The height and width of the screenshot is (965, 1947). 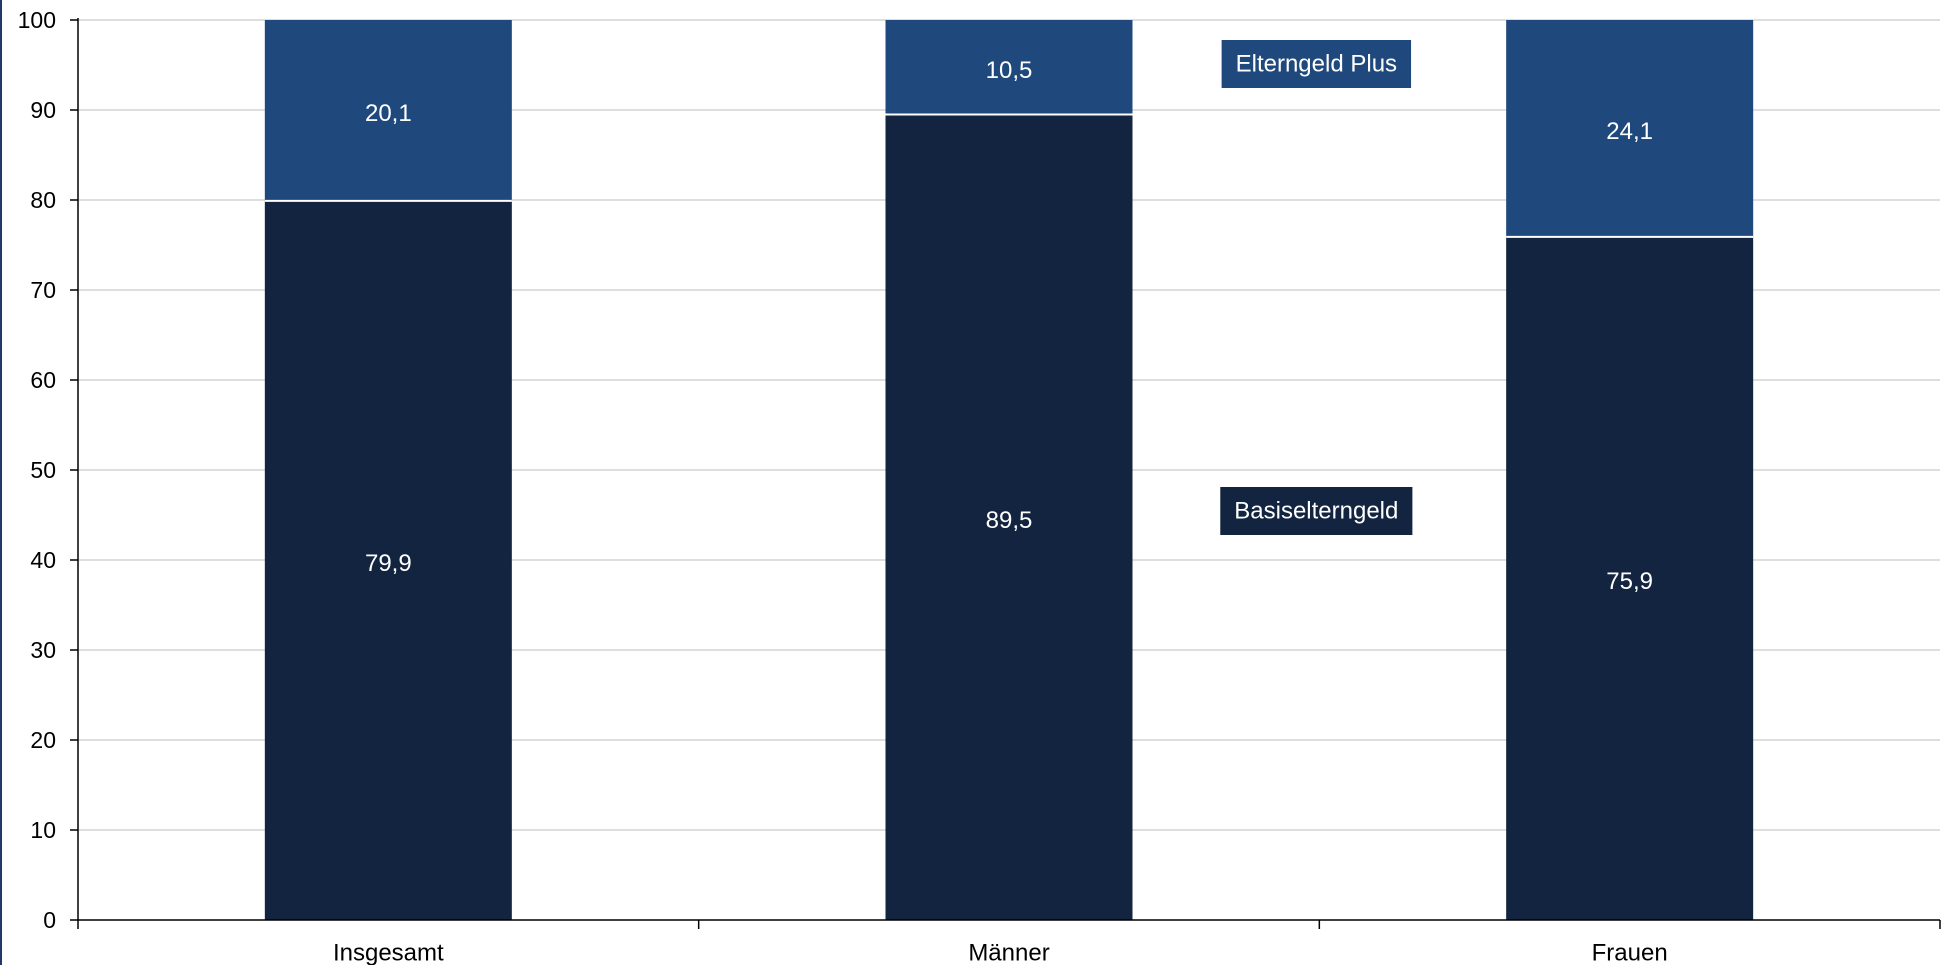 I want to click on x-category-label: Frauen, so click(x=1630, y=952).